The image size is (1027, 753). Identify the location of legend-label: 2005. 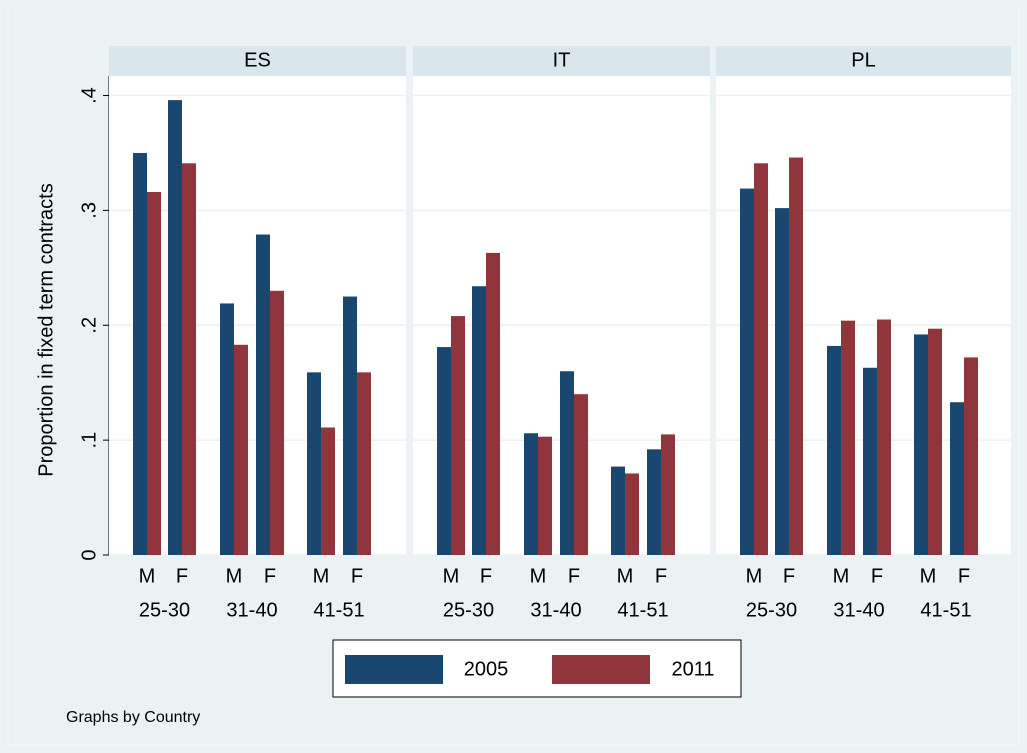
(486, 669).